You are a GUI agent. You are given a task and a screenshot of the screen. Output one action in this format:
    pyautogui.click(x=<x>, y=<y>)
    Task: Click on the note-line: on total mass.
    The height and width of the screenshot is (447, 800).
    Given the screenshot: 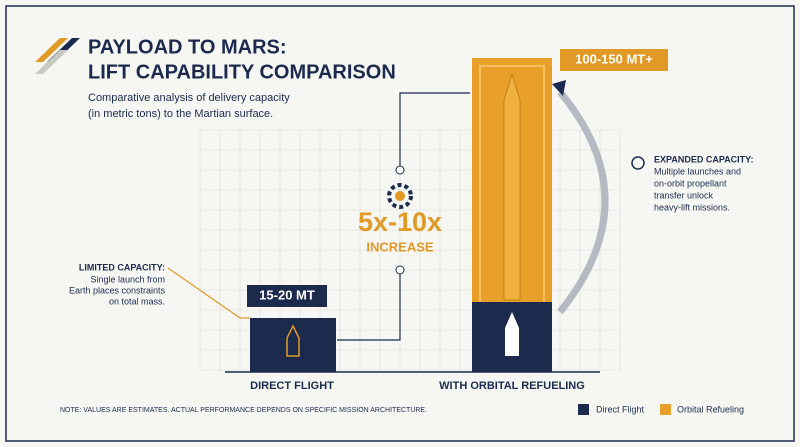 What is the action you would take?
    pyautogui.click(x=137, y=301)
    